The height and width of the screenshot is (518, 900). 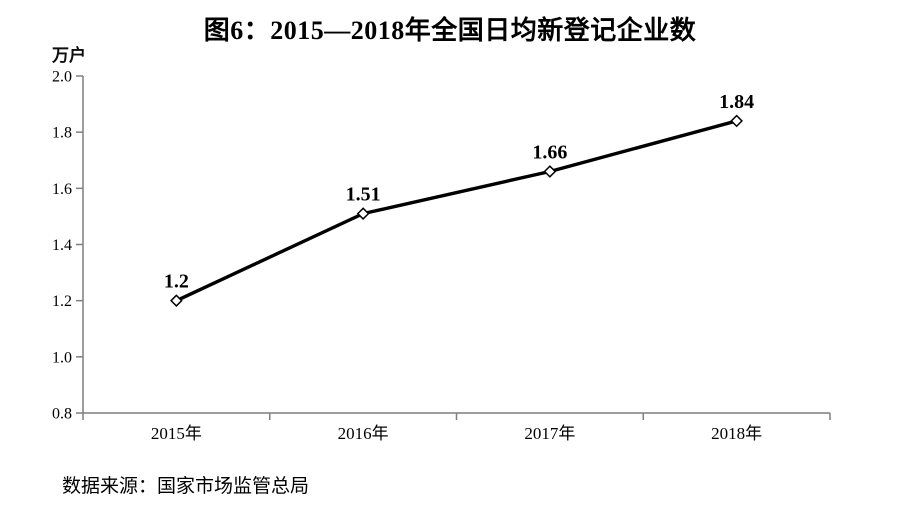 I want to click on data-point-label: 1.66, so click(x=549, y=152).